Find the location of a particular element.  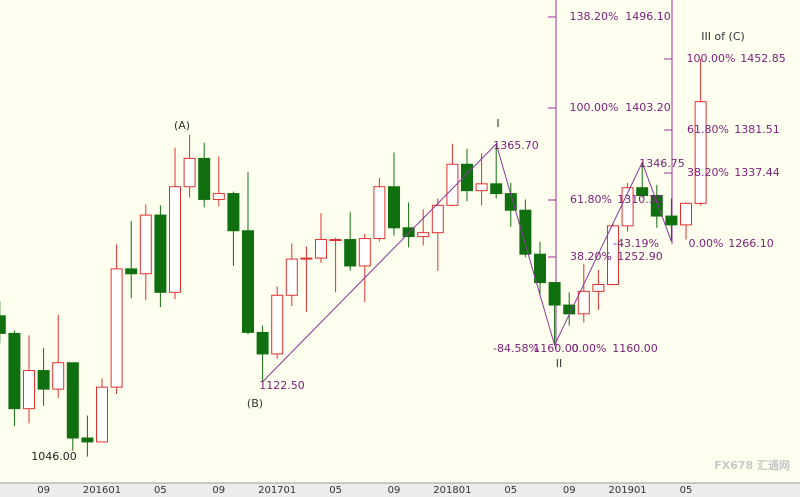

x-tick-label: 201901 is located at coordinates (628, 490).